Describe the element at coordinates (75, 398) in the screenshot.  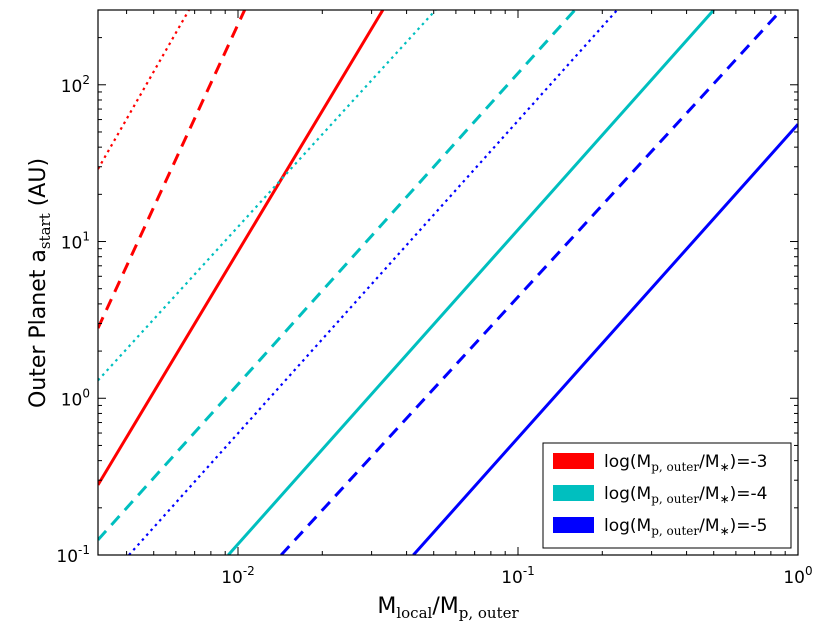
I see `y-tick-label: 10⁰` at that location.